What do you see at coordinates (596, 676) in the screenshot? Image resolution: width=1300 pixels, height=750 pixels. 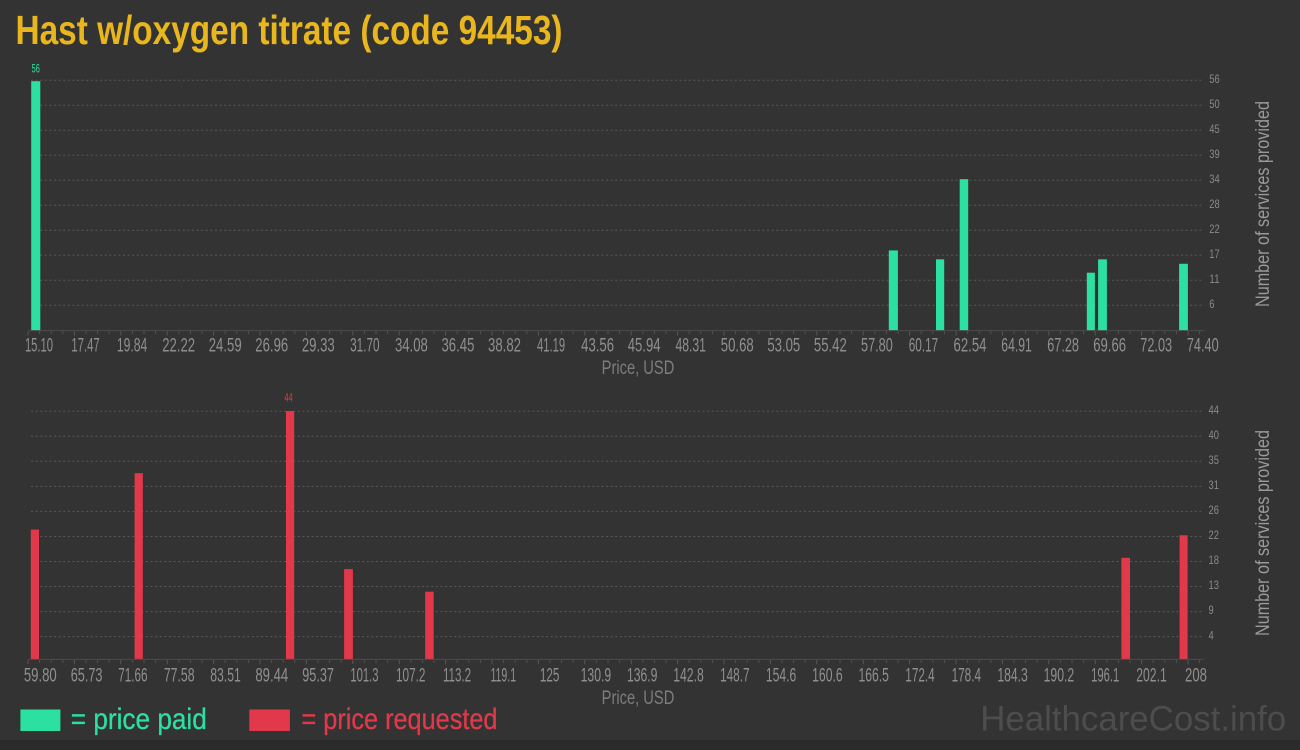 I see `svg-text: 130.9` at bounding box center [596, 676].